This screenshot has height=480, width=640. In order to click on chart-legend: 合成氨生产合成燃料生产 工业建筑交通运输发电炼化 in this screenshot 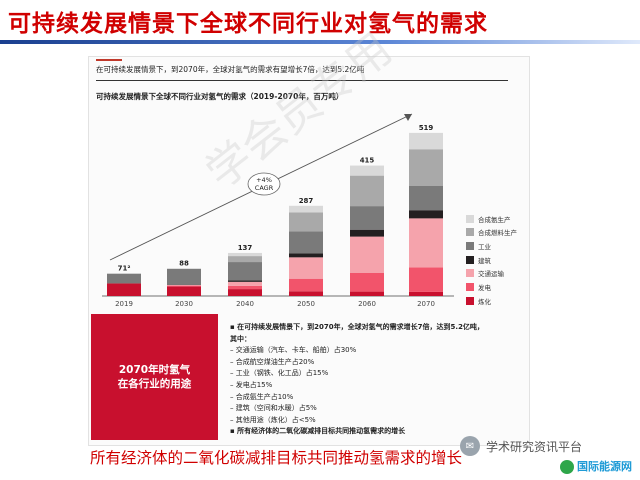, I will do `click(491, 260)`.